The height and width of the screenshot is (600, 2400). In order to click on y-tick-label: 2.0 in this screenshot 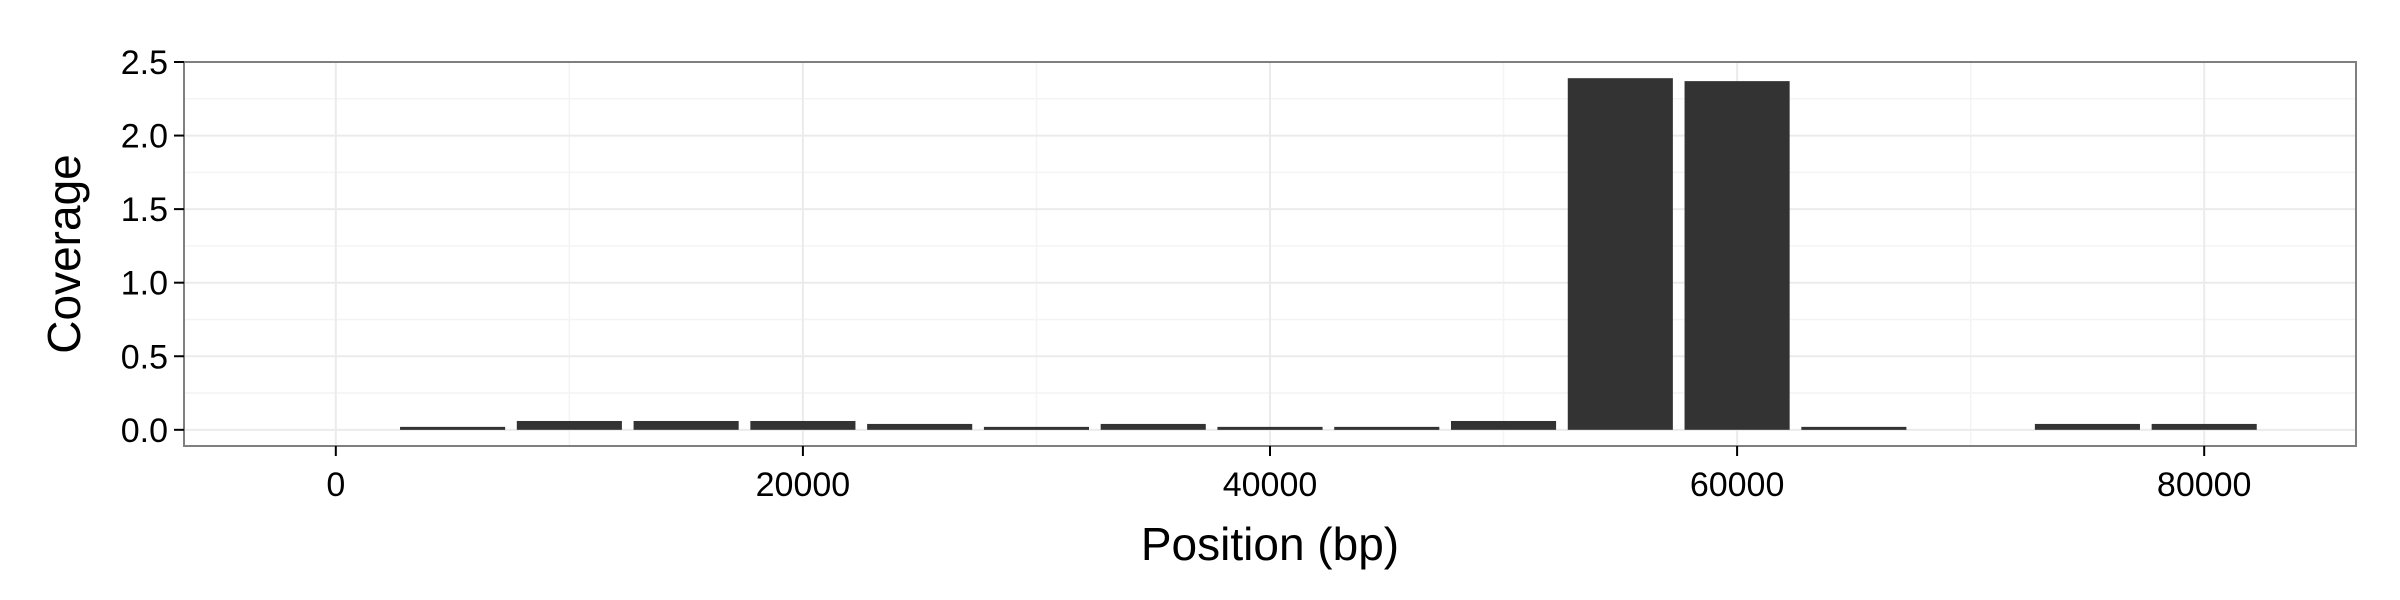, I will do `click(144, 137)`.